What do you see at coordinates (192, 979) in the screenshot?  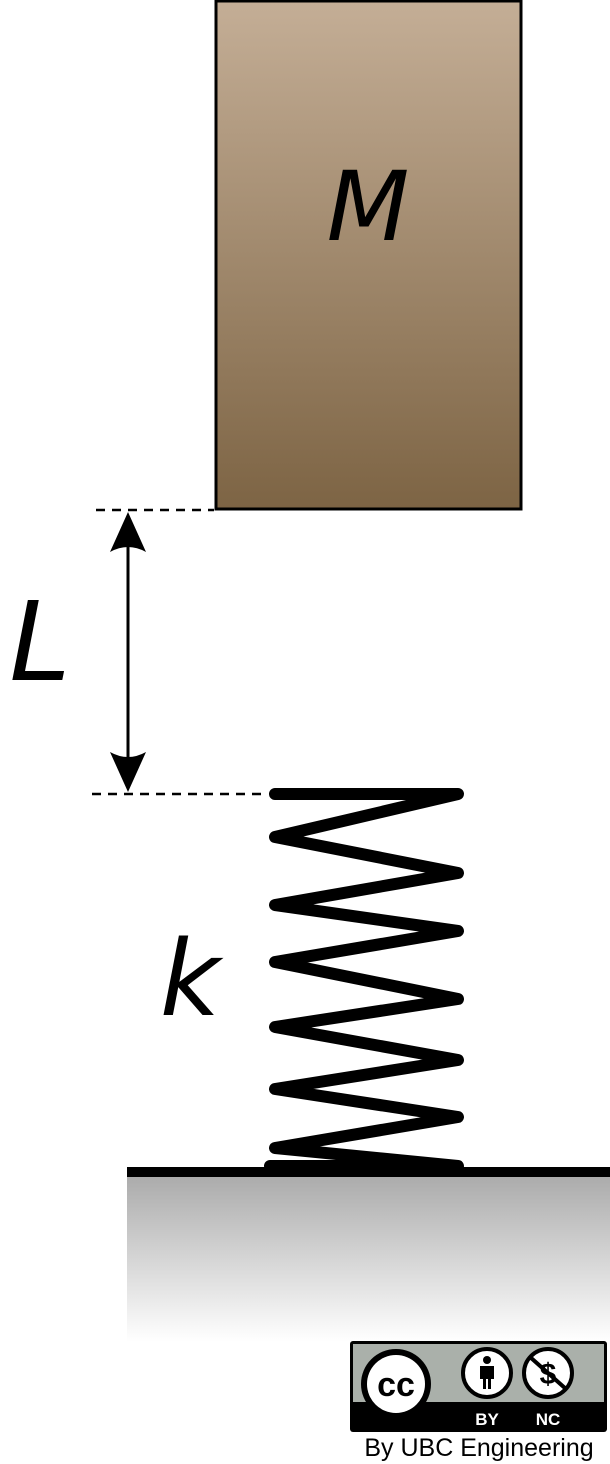 I see `spring-constant-label: k` at bounding box center [192, 979].